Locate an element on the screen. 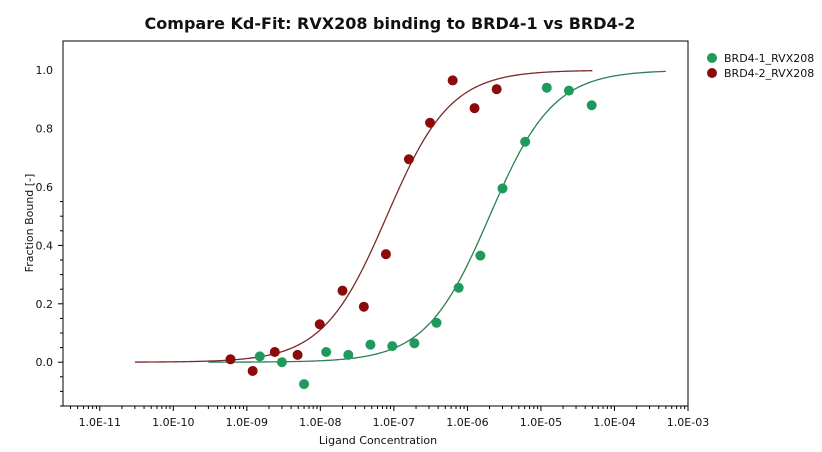  x-tick-label: 1.0E-03 is located at coordinates (688, 422).